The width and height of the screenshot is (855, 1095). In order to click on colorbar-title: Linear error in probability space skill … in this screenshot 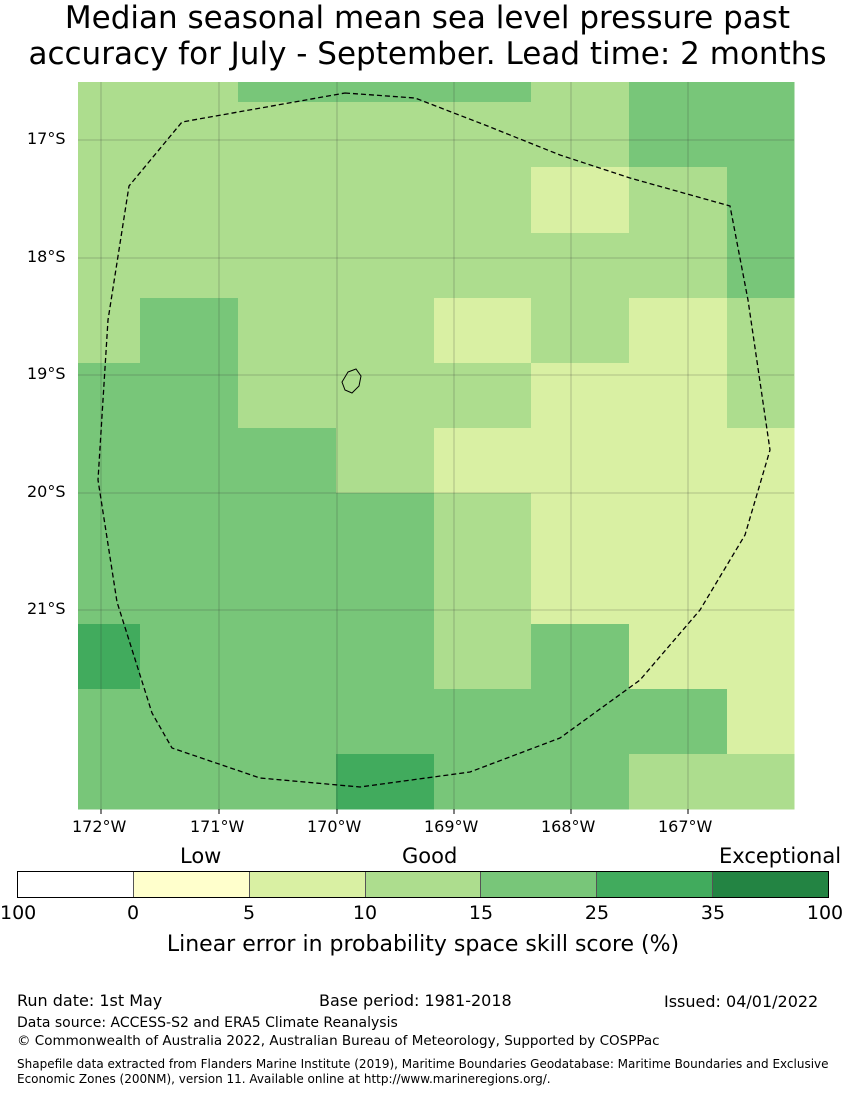, I will do `click(423, 944)`.